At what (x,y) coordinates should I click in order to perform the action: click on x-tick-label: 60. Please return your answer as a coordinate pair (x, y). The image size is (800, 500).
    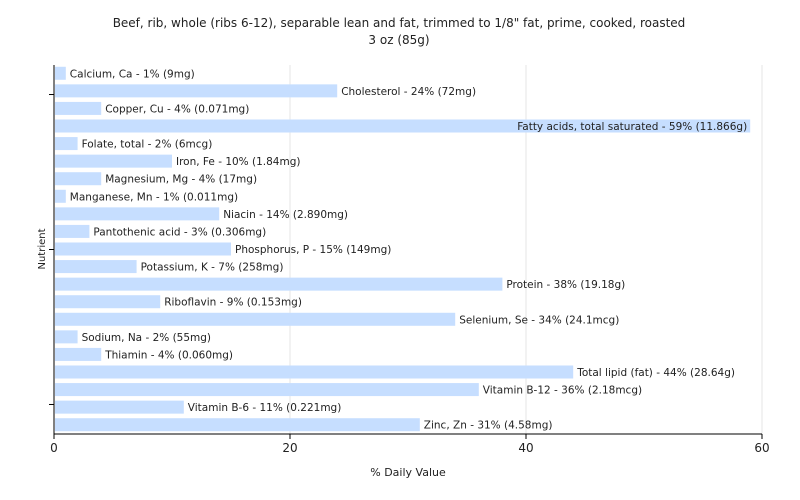
    Looking at the image, I should click on (761, 448).